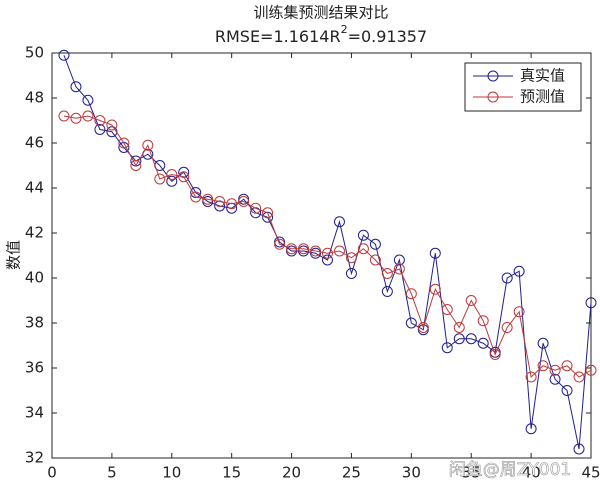  What do you see at coordinates (320, 13) in the screenshot?
I see `chart-title: 训练集预测结果对比` at bounding box center [320, 13].